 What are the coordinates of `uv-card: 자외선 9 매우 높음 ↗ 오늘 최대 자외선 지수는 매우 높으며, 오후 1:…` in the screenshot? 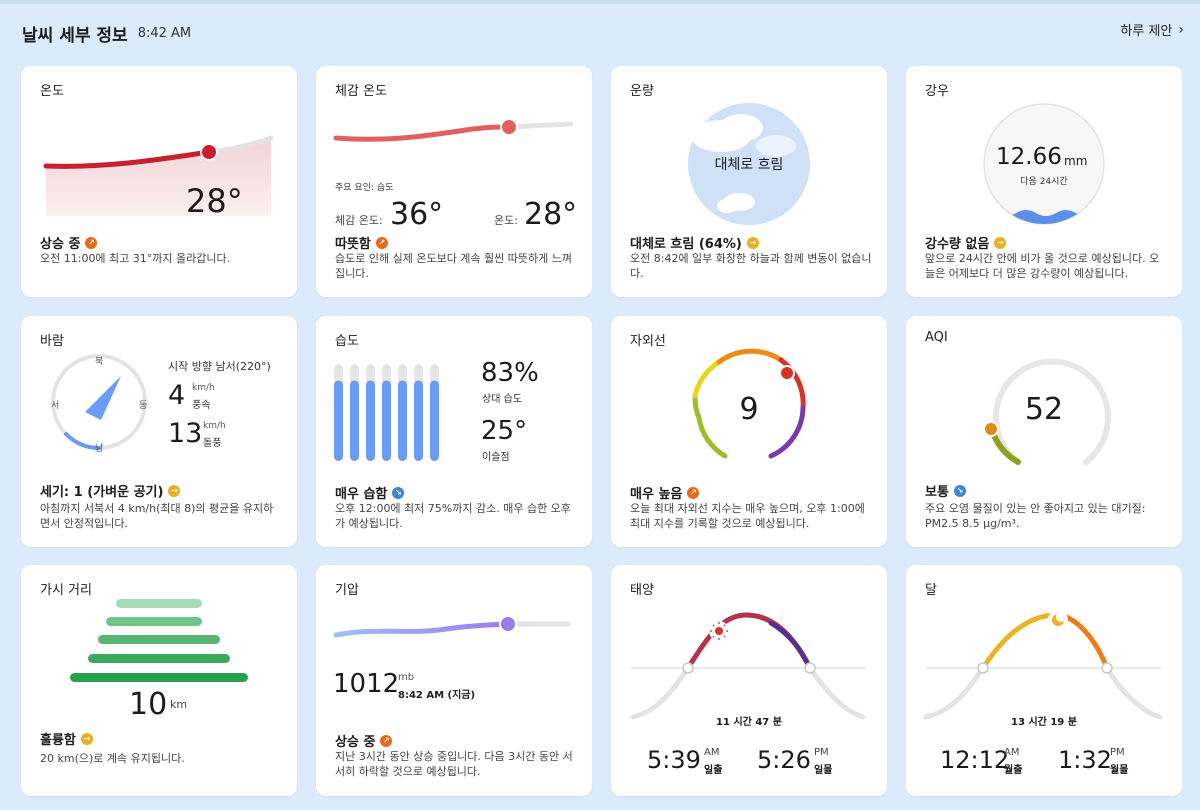 It's located at (749, 431).